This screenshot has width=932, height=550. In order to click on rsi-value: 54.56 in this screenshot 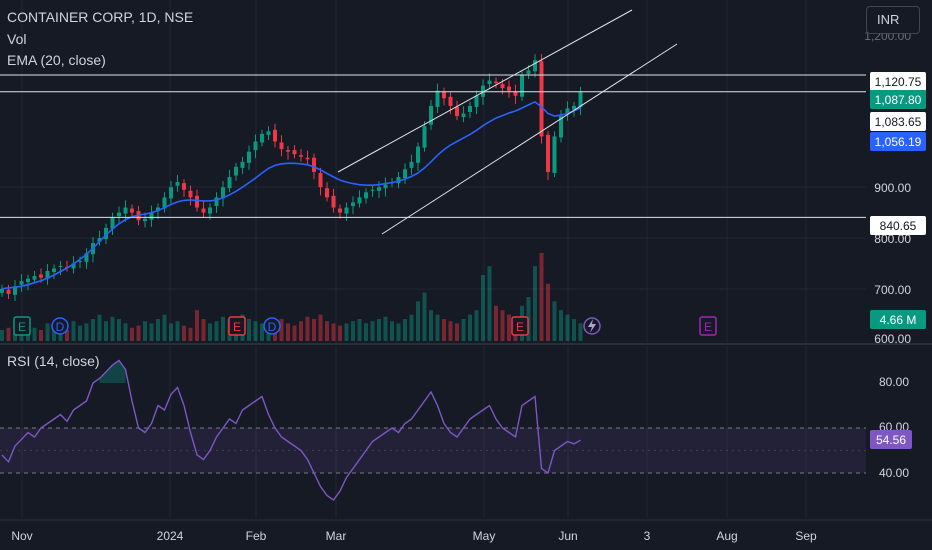, I will do `click(891, 440)`.